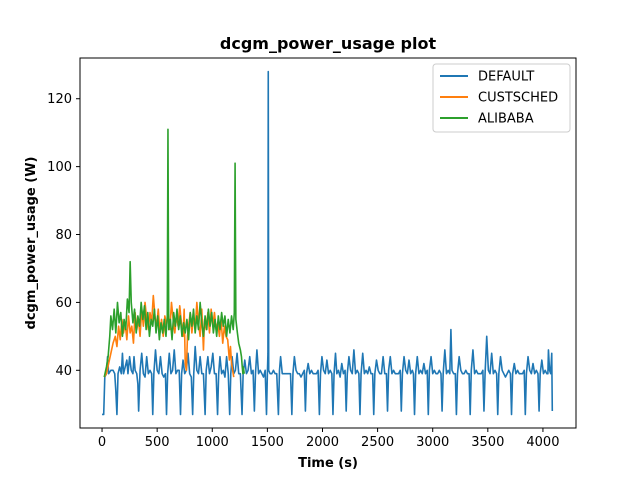  Describe the element at coordinates (31, 243) in the screenshot. I see `y-axis-label: dcgm_power_usage (W)` at that location.